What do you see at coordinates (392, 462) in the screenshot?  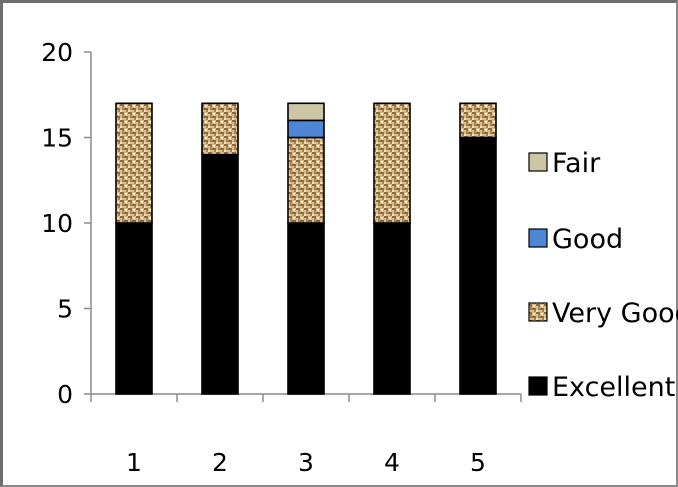 I see `x-tick-label: 4` at bounding box center [392, 462].